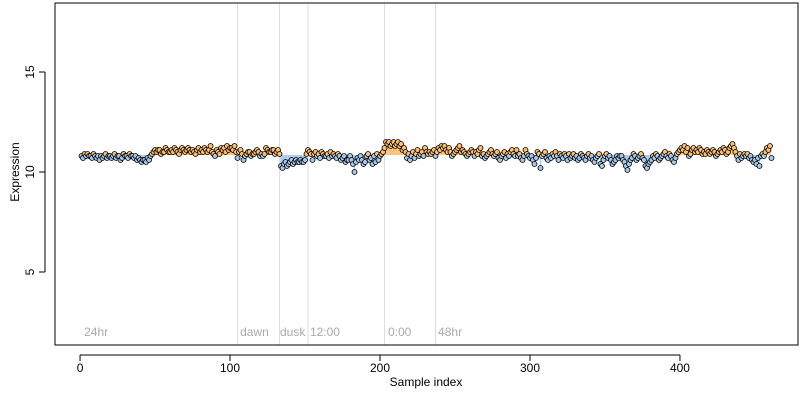 The image size is (800, 400). What do you see at coordinates (380, 368) in the screenshot?
I see `x-tick-label: 200` at bounding box center [380, 368].